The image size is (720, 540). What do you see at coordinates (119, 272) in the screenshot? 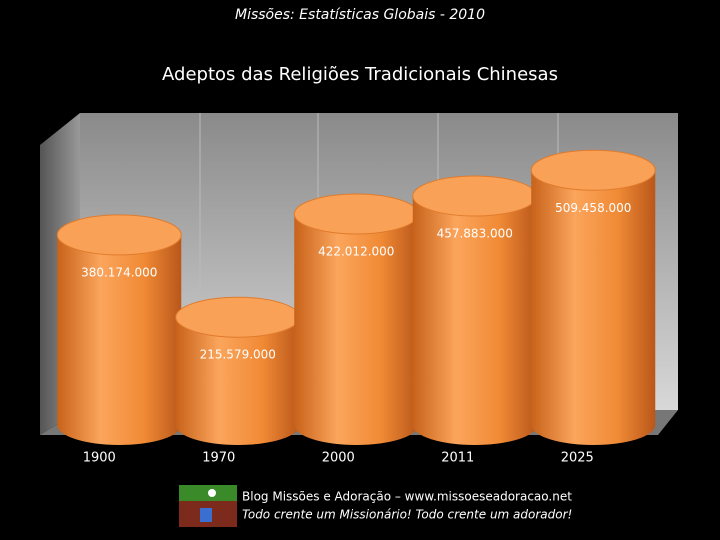
I see `value-label: 380.174.000` at bounding box center [119, 272].